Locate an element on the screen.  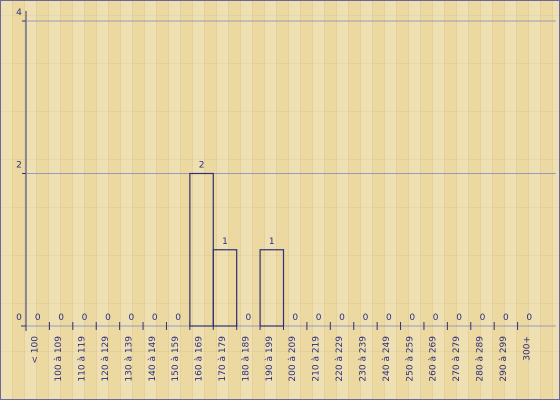
x-tick-label: 280 à 289 is located at coordinates (480, 359).